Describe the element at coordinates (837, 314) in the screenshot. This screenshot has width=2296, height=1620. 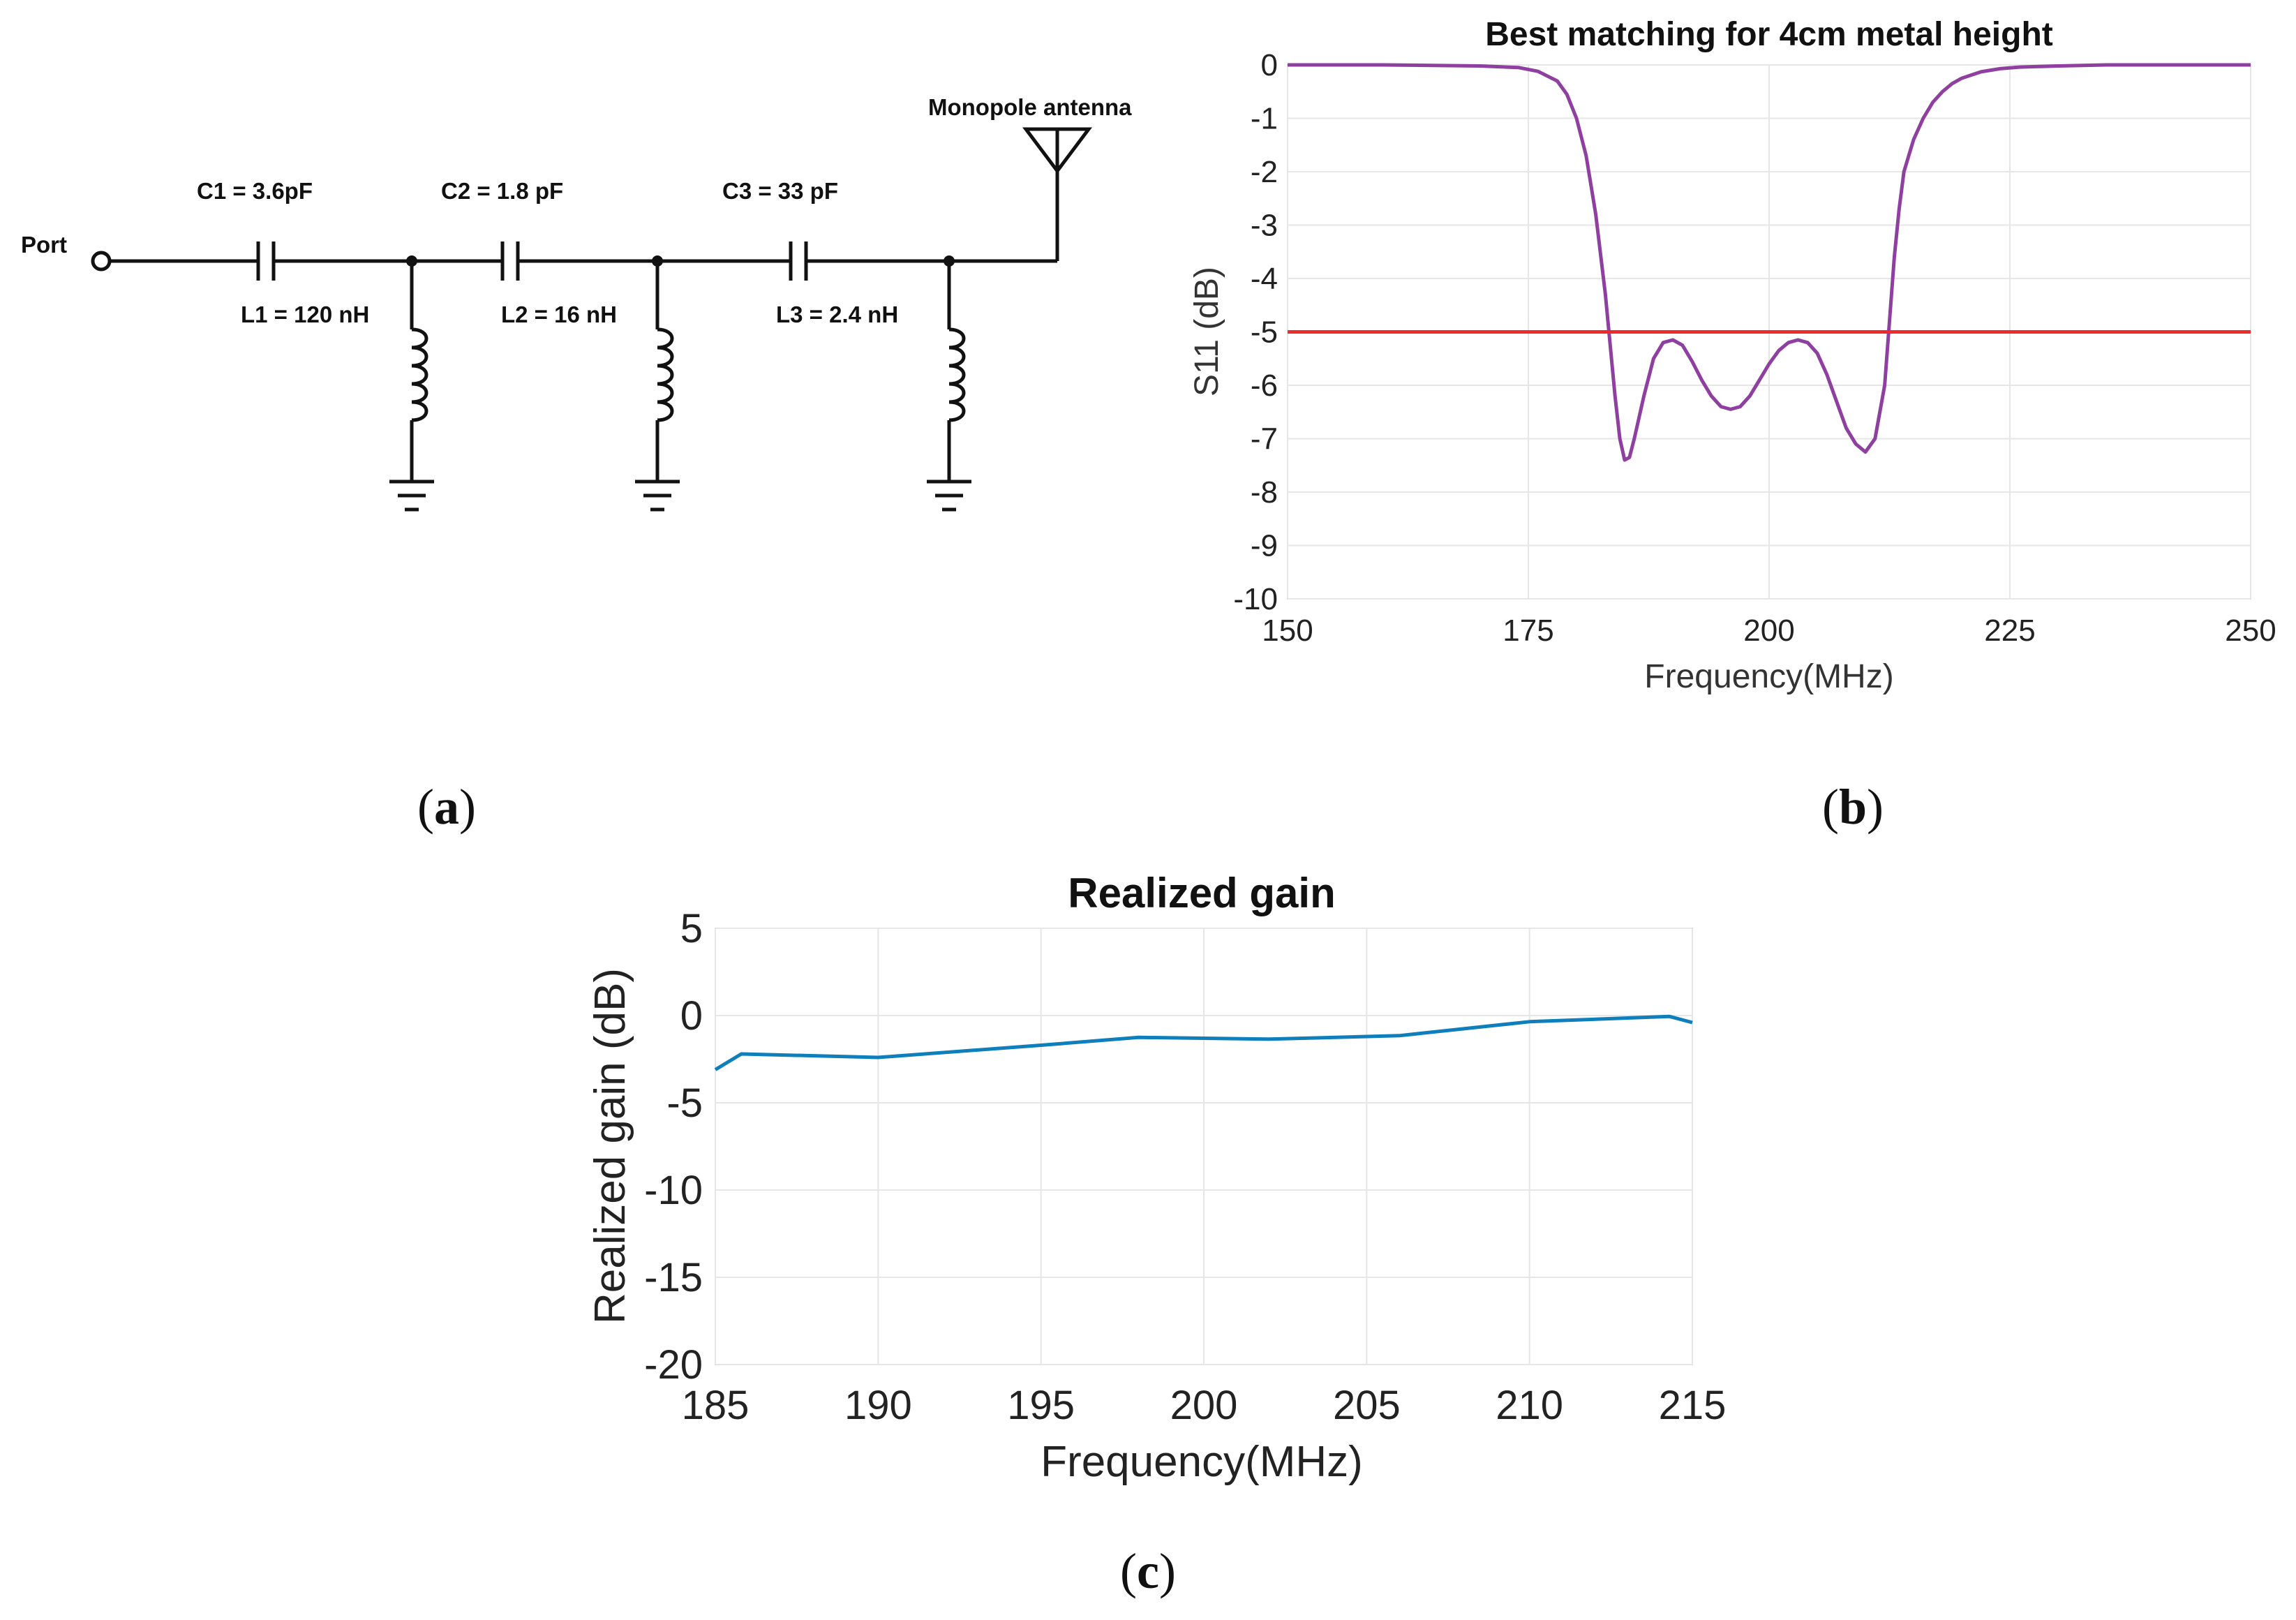
I see `inductor-l3-label: L3 = 2.4 nH` at that location.